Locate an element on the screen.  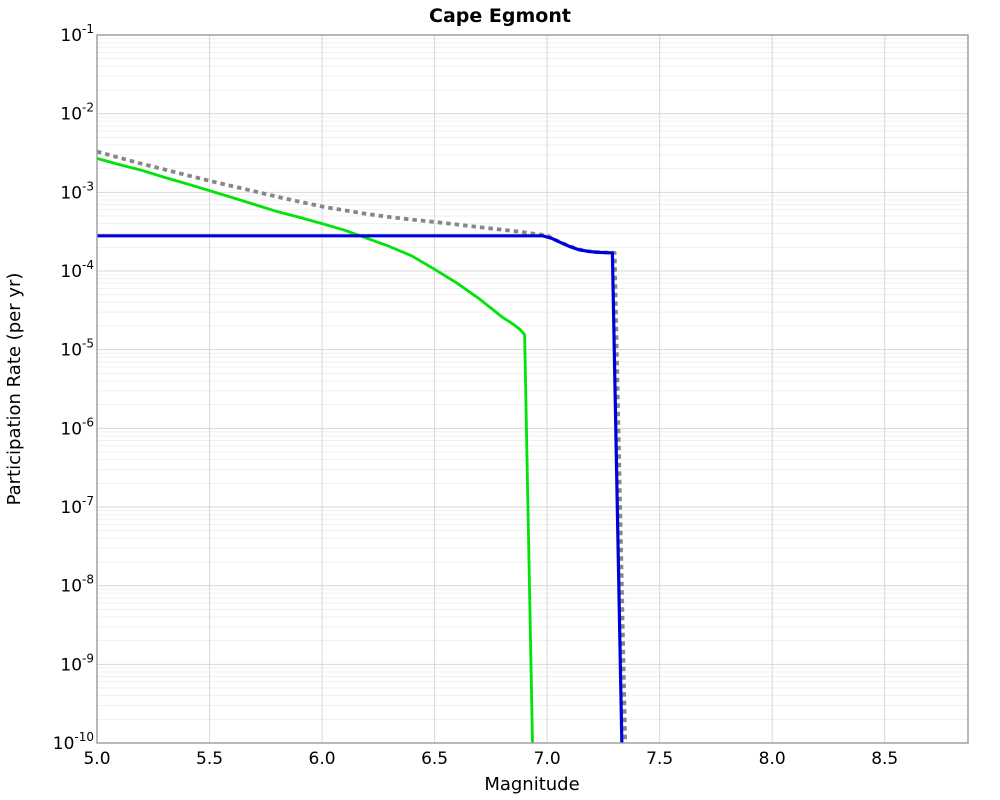
y-tick-label: 10⁻³ is located at coordinates (77, 191).